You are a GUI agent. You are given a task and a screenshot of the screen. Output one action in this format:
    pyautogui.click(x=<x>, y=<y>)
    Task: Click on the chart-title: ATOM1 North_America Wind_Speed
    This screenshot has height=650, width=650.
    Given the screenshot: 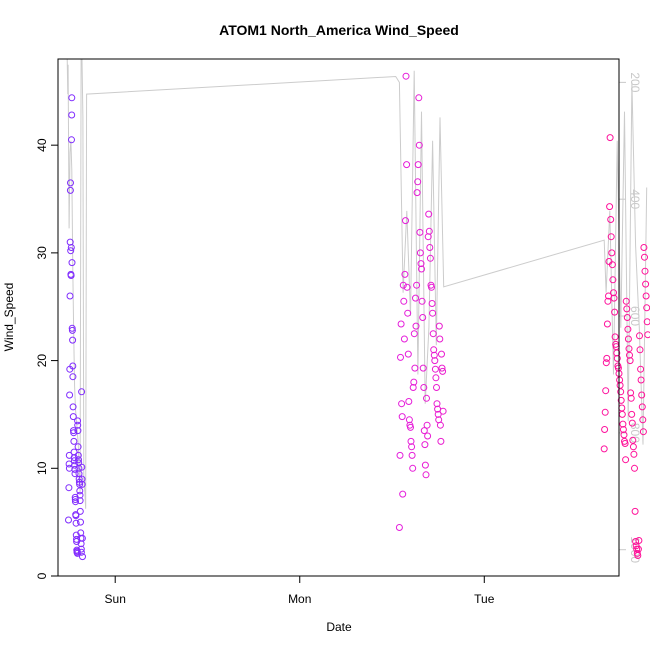 What is the action you would take?
    pyautogui.click(x=339, y=30)
    